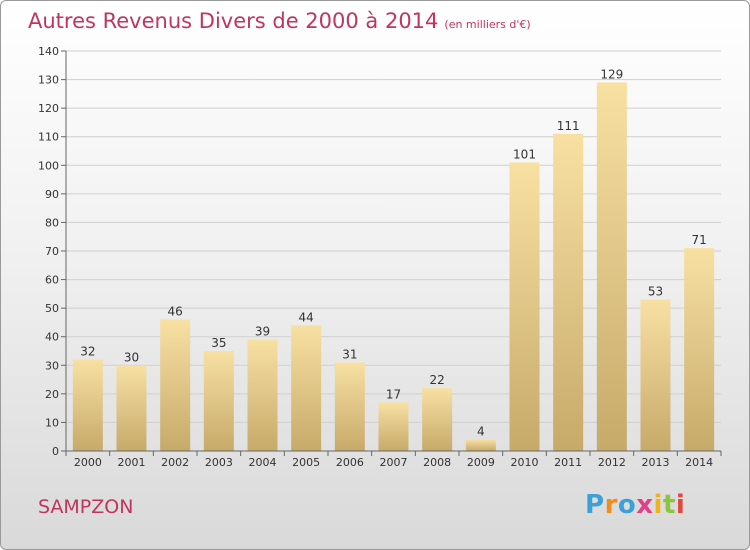 This screenshot has width=750, height=550. I want to click on x-tick-label: 2013, so click(656, 462).